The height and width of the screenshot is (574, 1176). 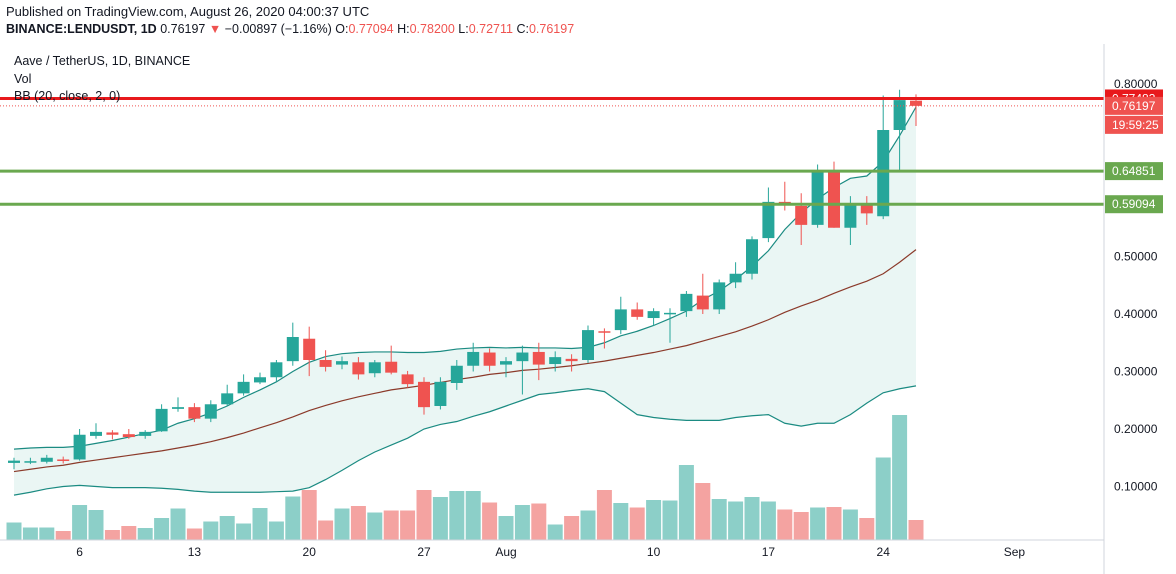 I want to click on change-value: −0.00897 (−1.16%), so click(x=278, y=29).